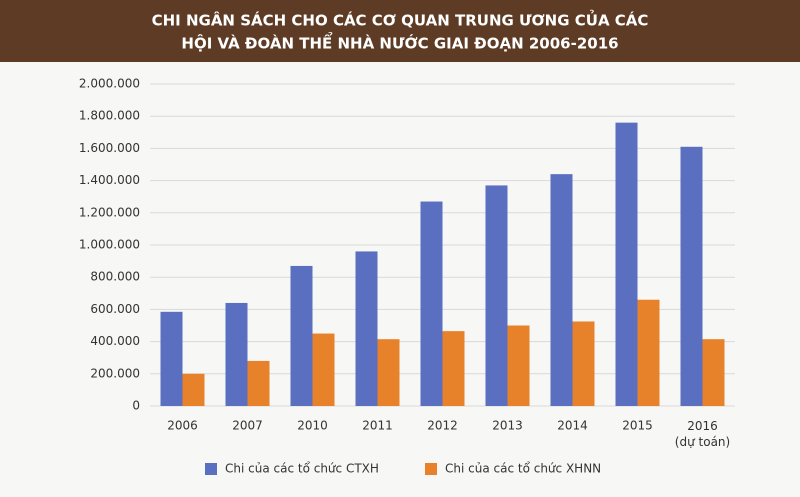  I want to click on y-tick-label: 0, so click(136, 406).